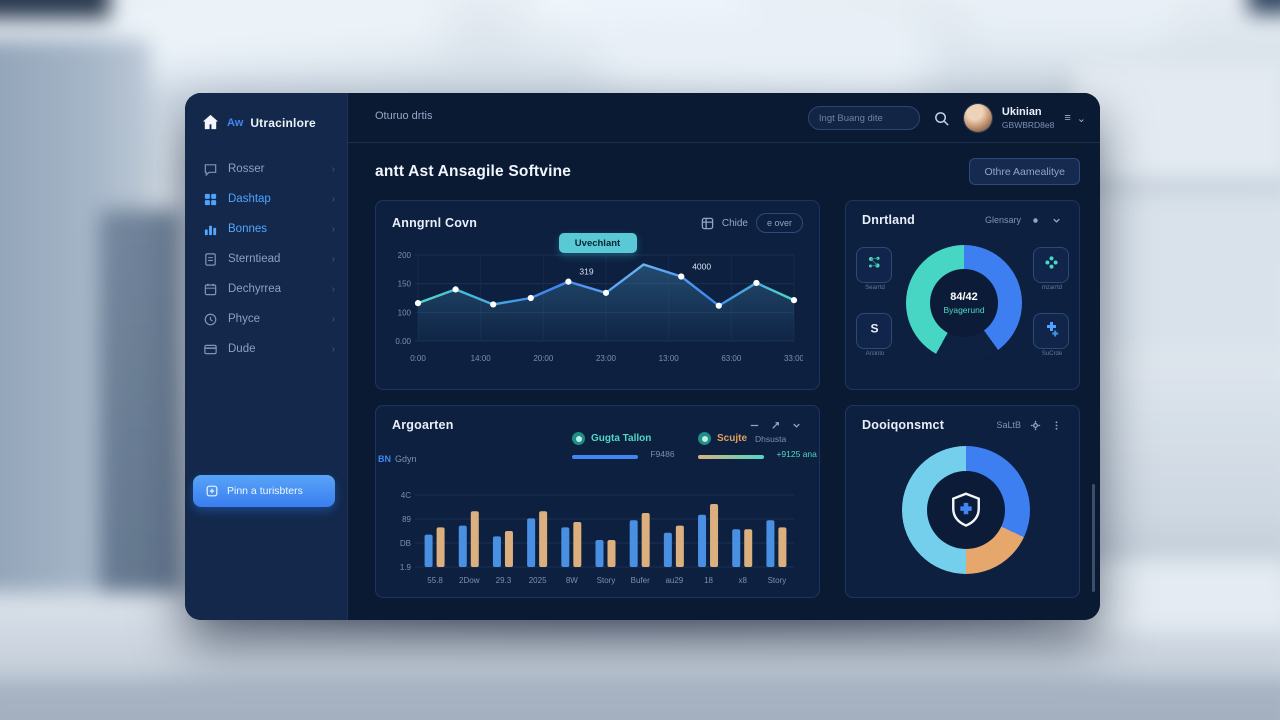 The height and width of the screenshot is (720, 1280). What do you see at coordinates (1052, 288) in the screenshot?
I see `tile-label: mzarrtd` at bounding box center [1052, 288].